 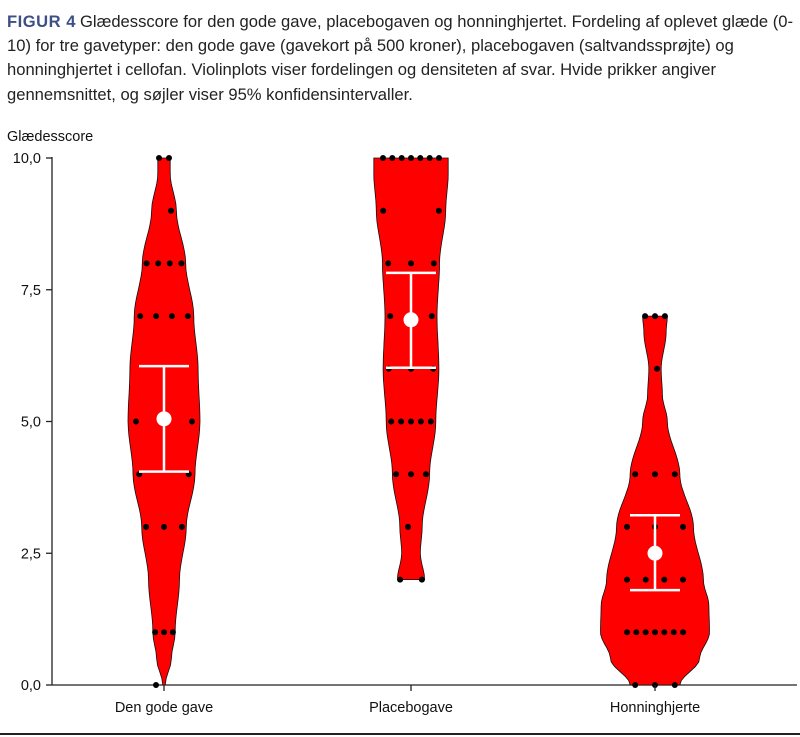 What do you see at coordinates (41, 21) in the screenshot?
I see `figure-label: FIGUR 4` at bounding box center [41, 21].